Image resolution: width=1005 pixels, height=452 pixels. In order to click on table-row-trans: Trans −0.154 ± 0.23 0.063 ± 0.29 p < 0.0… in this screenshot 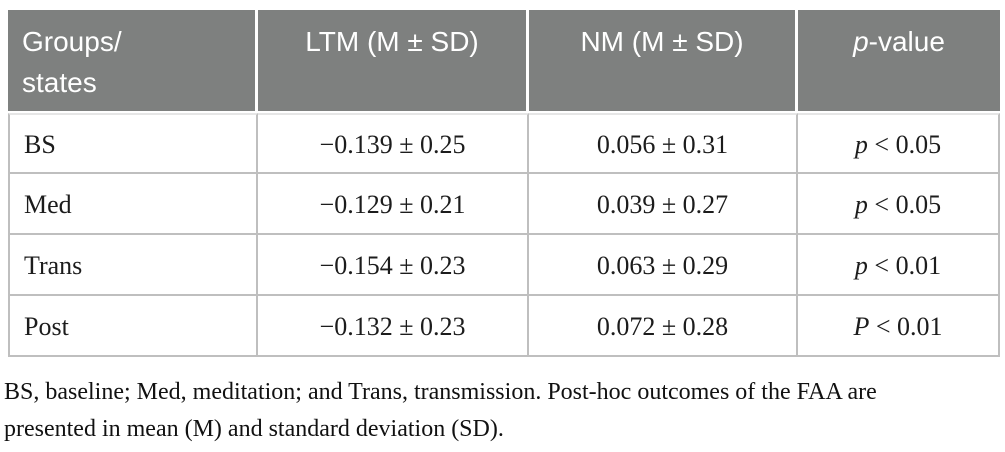, I will do `click(504, 265)`.